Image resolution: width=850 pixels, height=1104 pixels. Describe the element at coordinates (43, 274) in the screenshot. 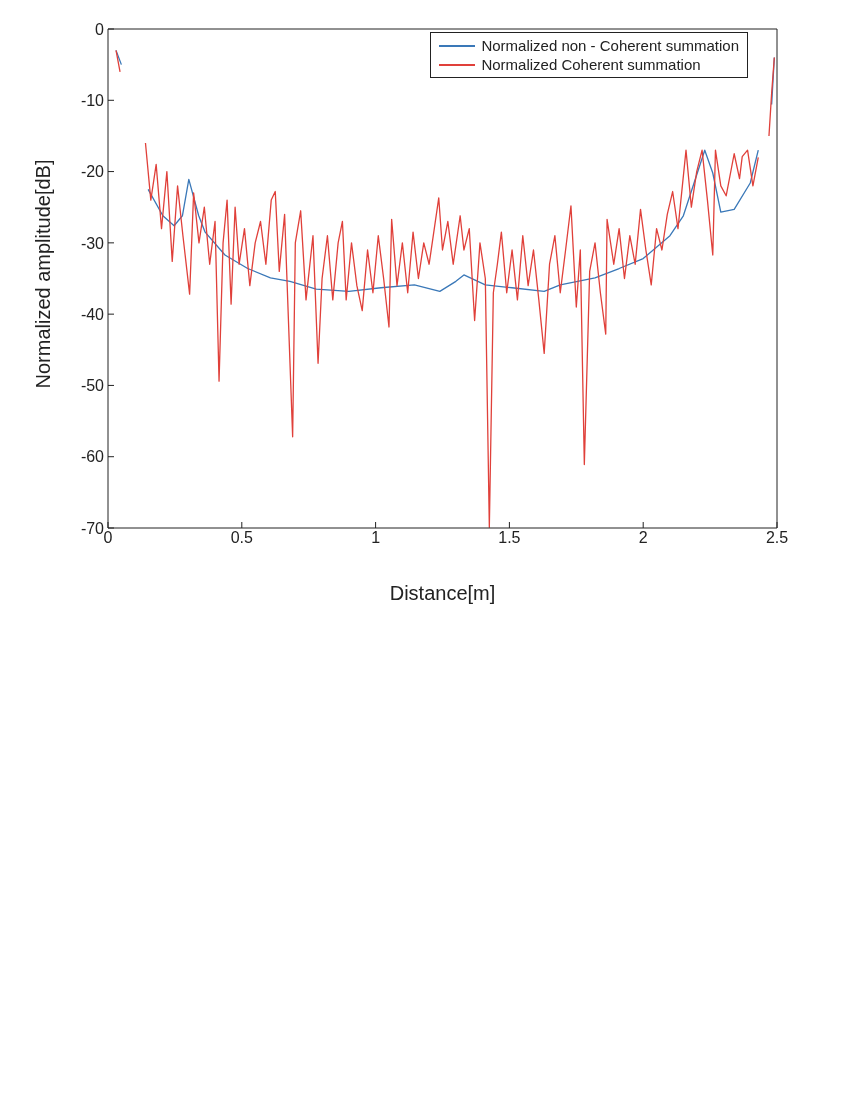

I see `y-axis-title: Normalized amplitude[dB]` at that location.